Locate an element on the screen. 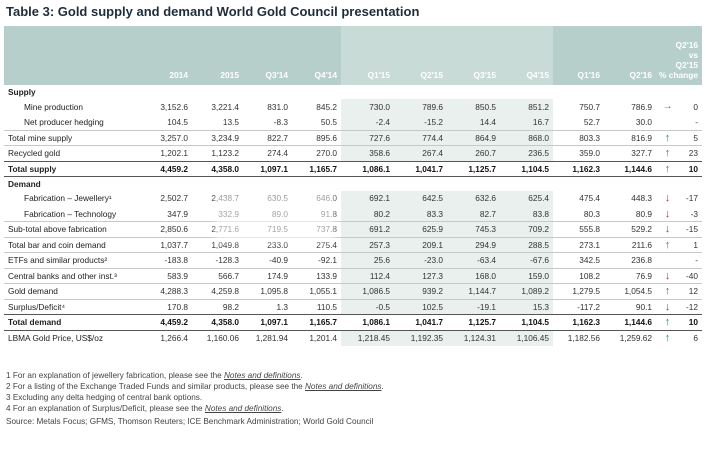 The height and width of the screenshot is (454, 706). table-cell: 1,037.7 is located at coordinates (167, 244).